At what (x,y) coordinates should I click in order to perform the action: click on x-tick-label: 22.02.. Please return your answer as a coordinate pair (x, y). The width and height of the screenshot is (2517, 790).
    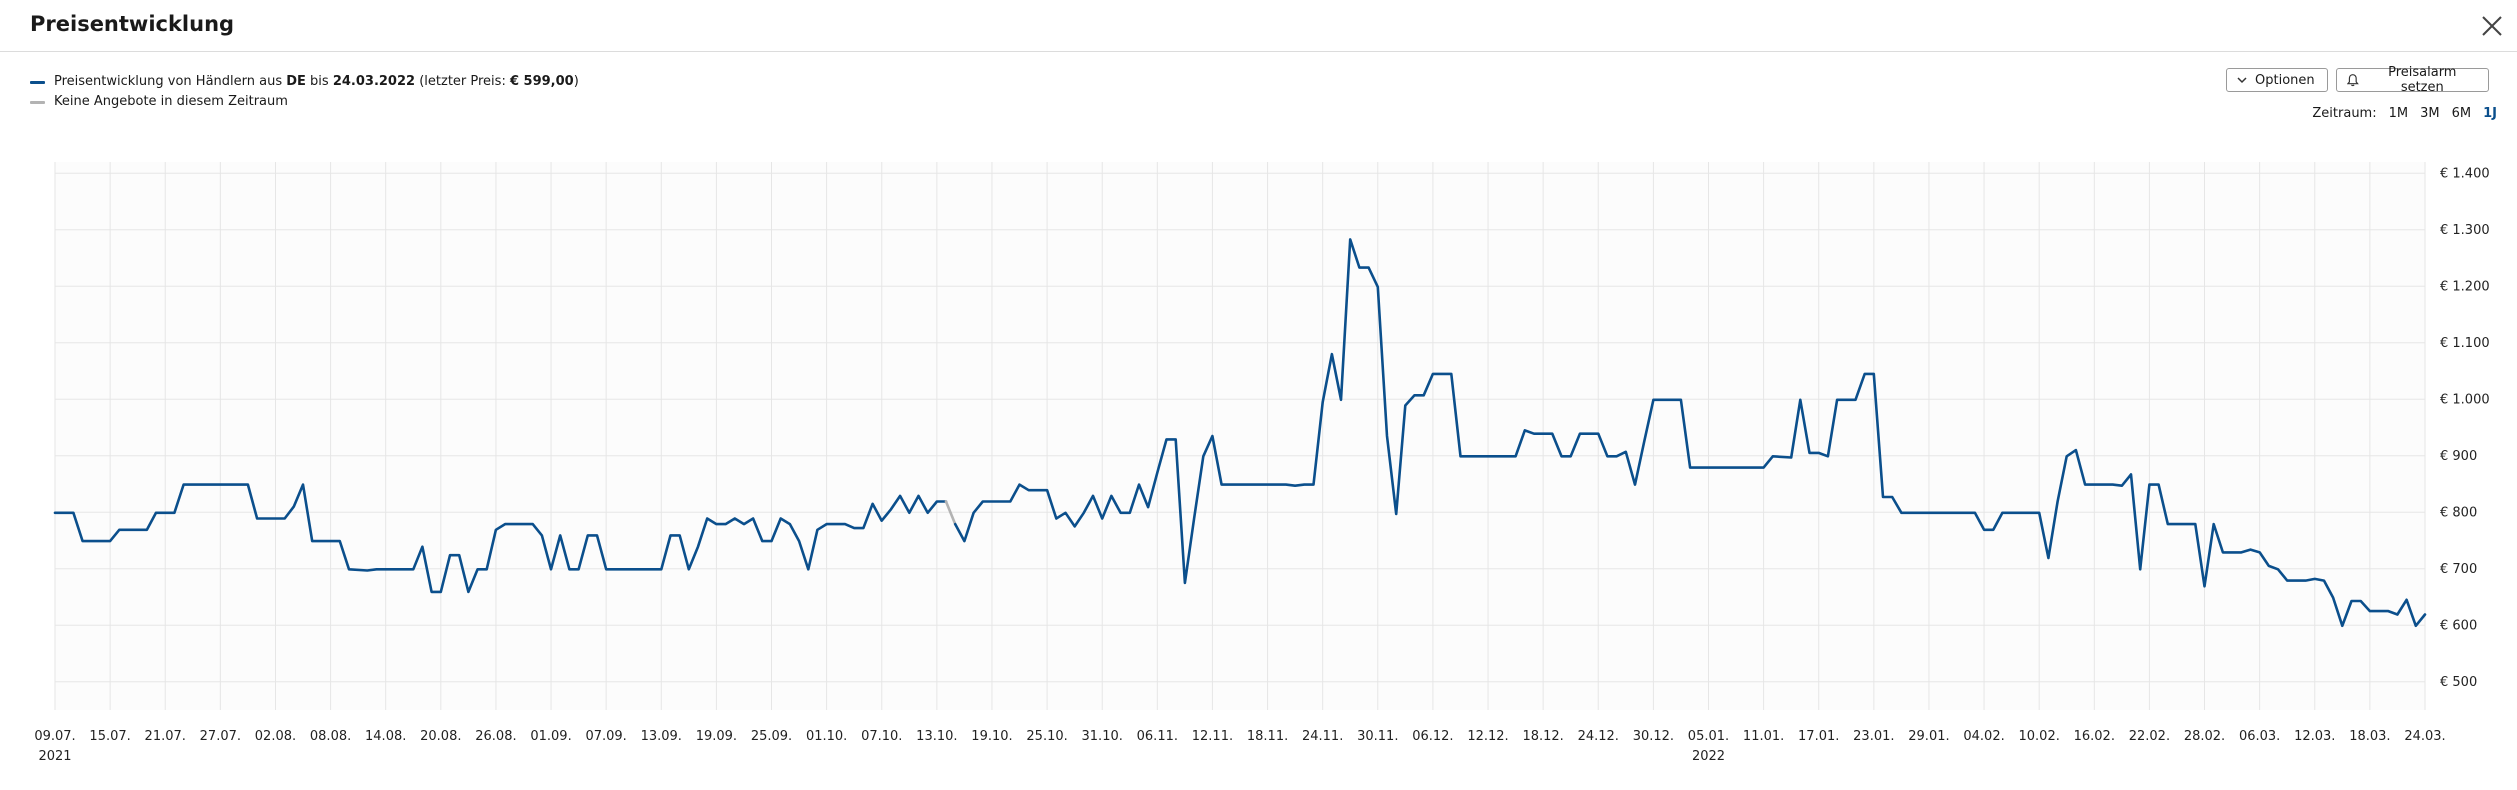
    Looking at the image, I should click on (2149, 736).